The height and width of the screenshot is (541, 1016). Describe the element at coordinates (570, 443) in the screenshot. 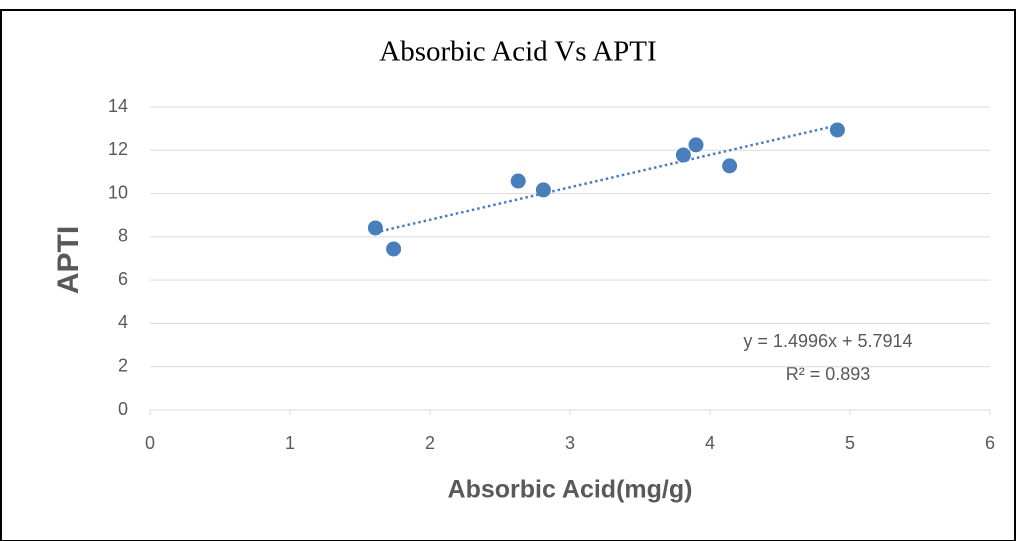

I see `x-tick-label: 3` at that location.